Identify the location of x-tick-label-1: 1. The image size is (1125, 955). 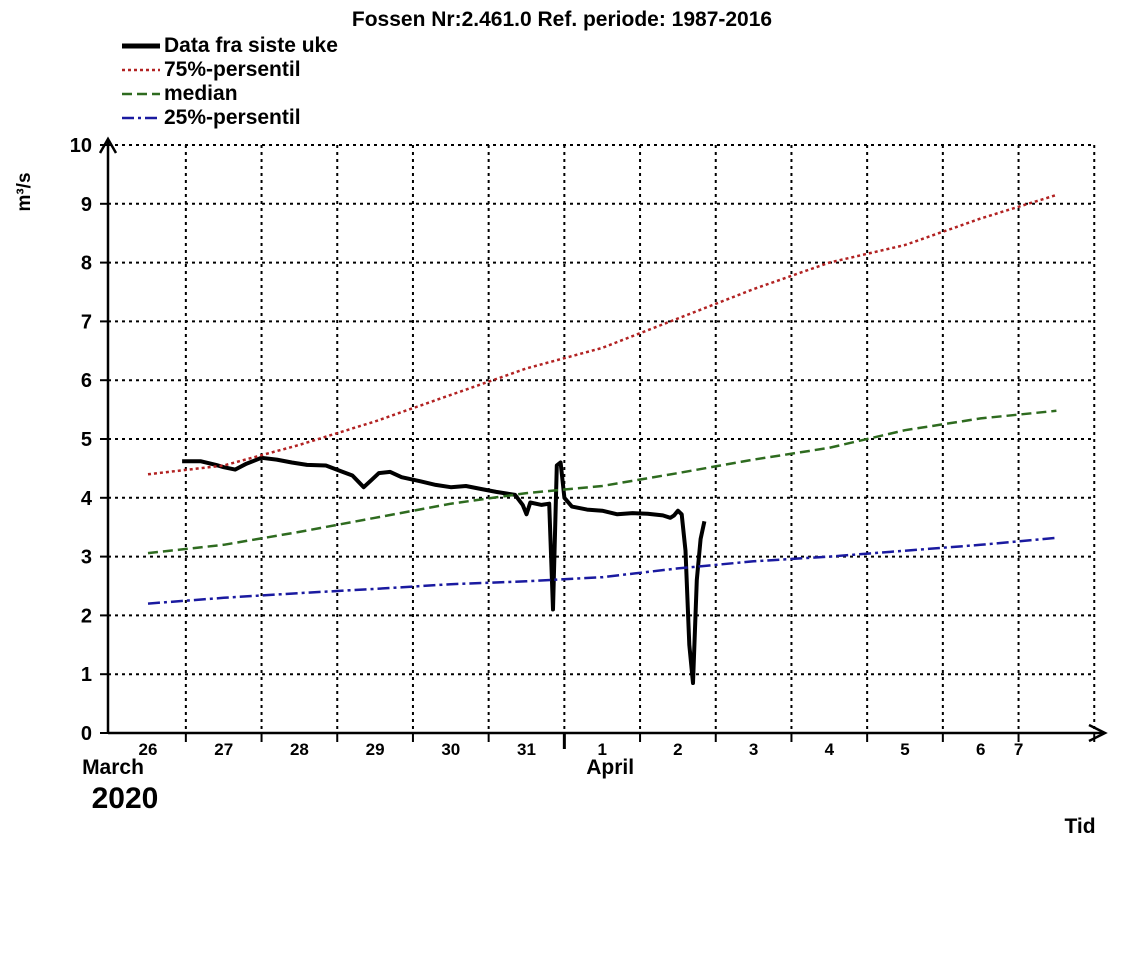
(601, 749).